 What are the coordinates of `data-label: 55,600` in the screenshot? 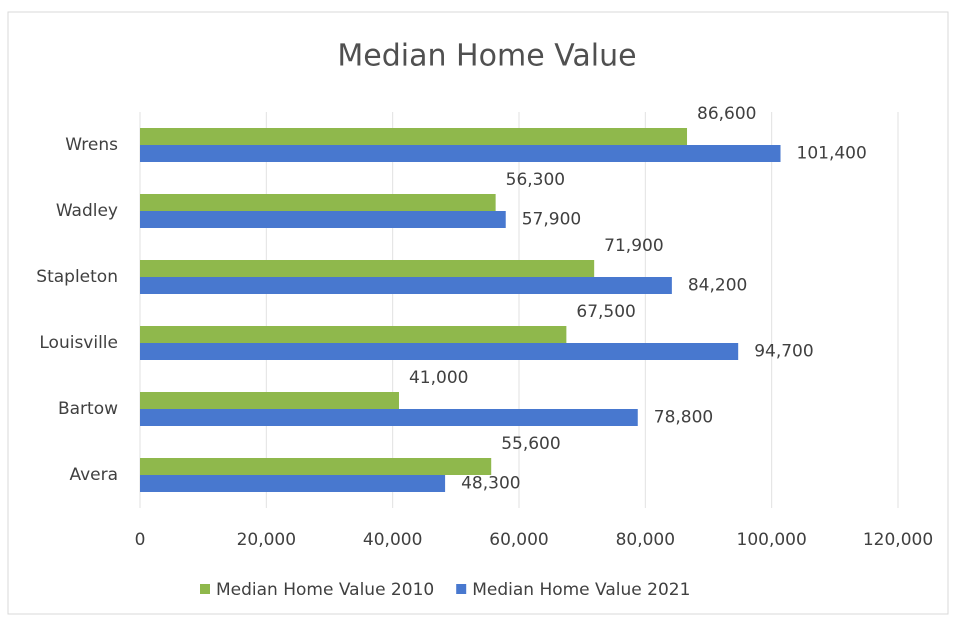 It's located at (530, 444).